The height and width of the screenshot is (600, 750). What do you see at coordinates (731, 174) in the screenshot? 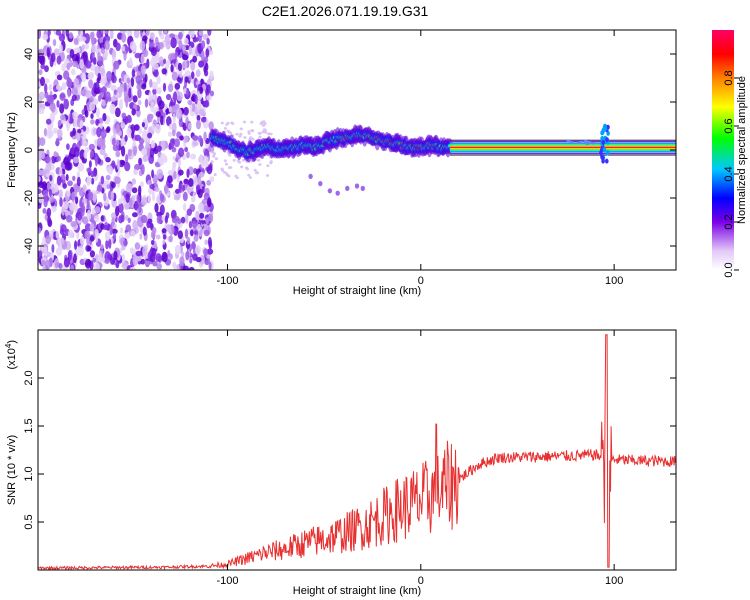
I see `colorbar-ticks: 0.0 0.2 0.4 0.6 0.8` at bounding box center [731, 174].